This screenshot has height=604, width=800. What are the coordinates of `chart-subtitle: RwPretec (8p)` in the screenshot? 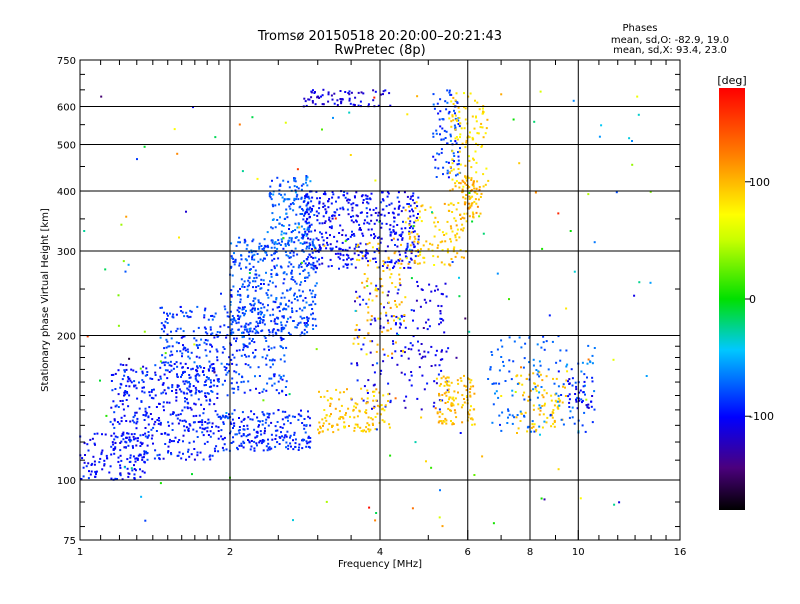 It's located at (379, 50).